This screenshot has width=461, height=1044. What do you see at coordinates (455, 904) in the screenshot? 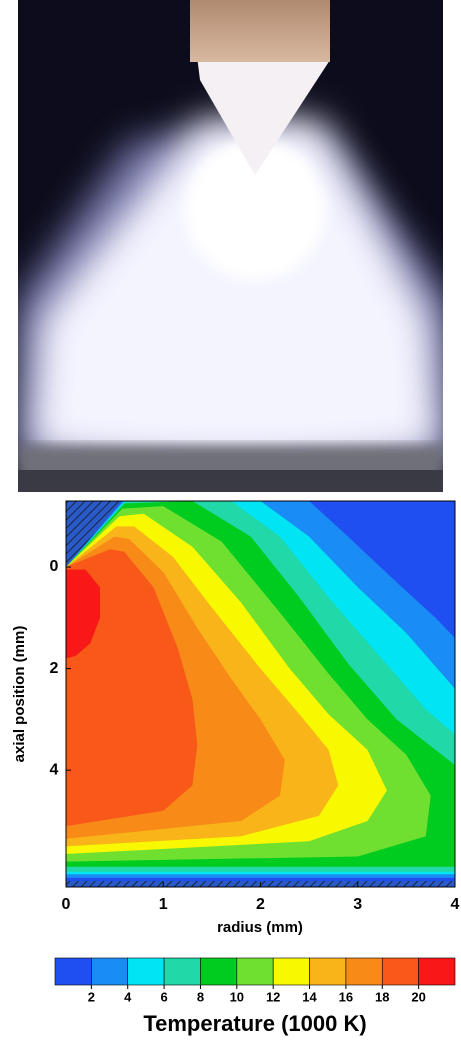
I see `x-tick-label: 4` at bounding box center [455, 904].